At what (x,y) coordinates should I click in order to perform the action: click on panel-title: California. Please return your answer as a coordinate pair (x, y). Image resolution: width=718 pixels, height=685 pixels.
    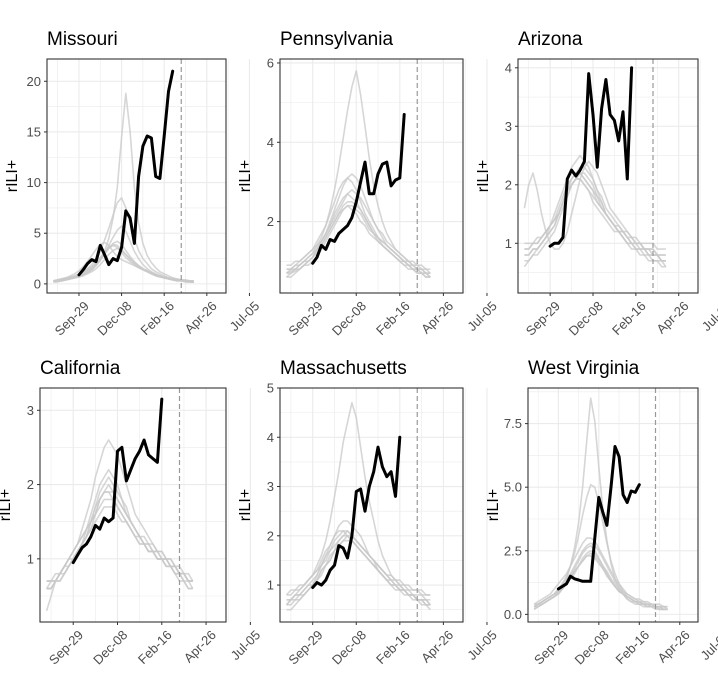
    Looking at the image, I should click on (80, 368).